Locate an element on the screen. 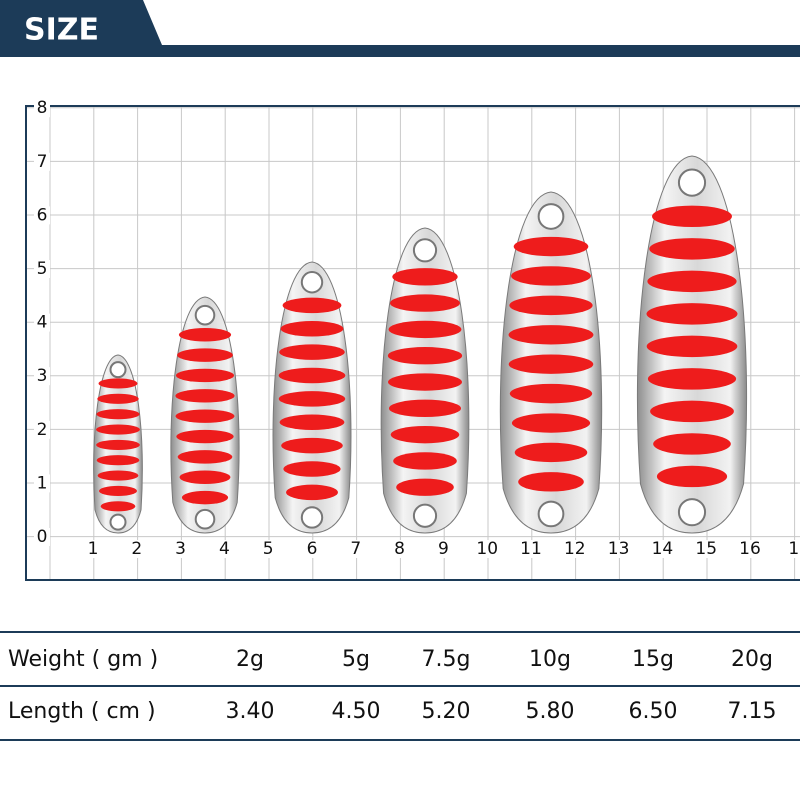  x-label: 14 is located at coordinates (663, 549).